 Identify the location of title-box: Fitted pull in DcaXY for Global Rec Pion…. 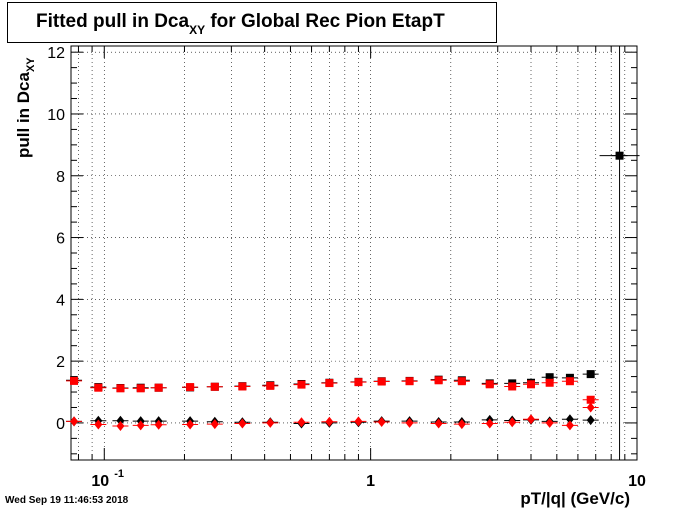
(252, 22).